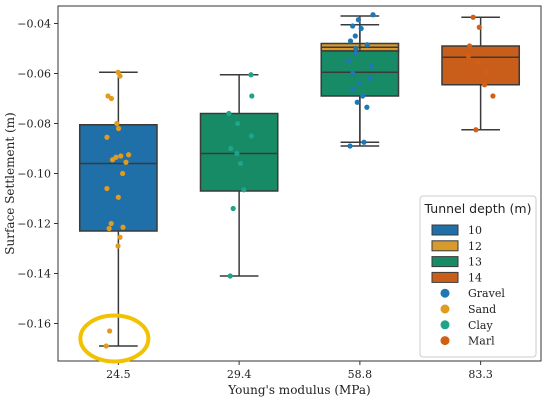 The width and height of the screenshot is (550, 403). What do you see at coordinates (480, 374) in the screenshot?
I see `x-tick-label: 83.3` at bounding box center [480, 374].